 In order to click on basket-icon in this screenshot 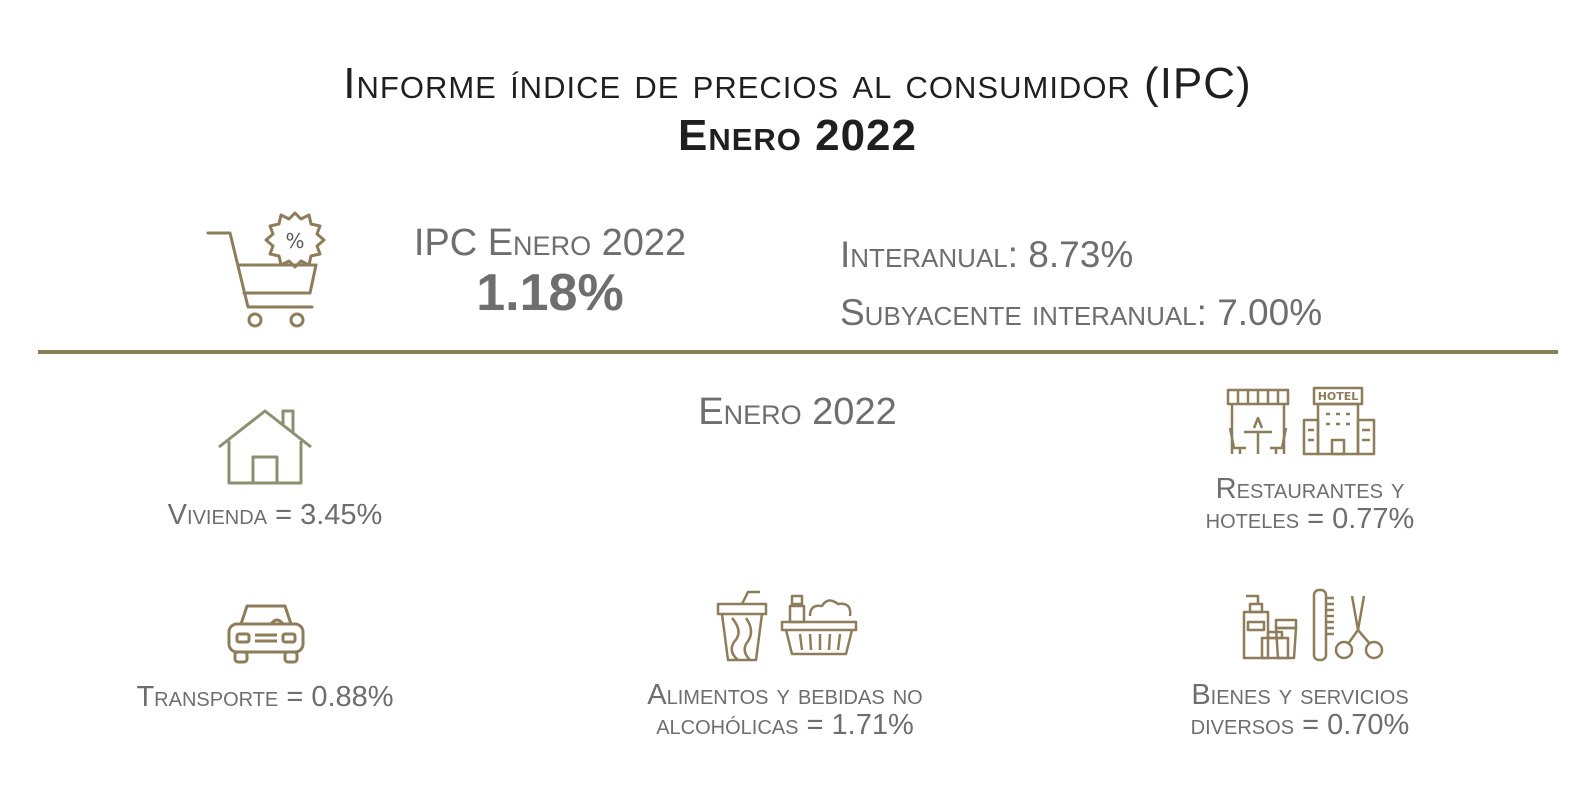, I will do `click(819, 625)`.